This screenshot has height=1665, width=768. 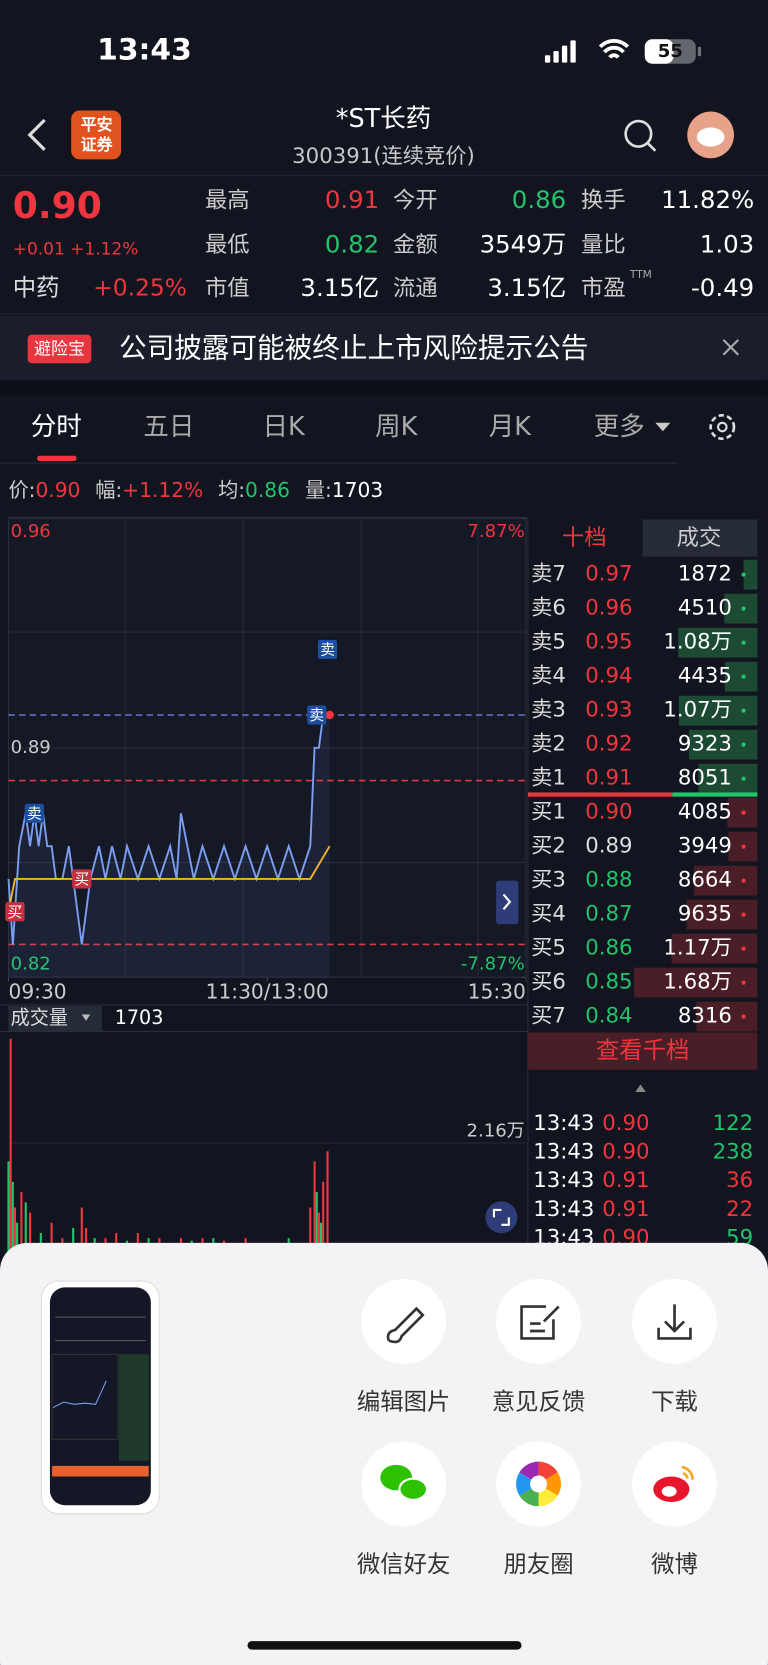 What do you see at coordinates (705, 778) in the screenshot?
I see `book-volume: 8051` at bounding box center [705, 778].